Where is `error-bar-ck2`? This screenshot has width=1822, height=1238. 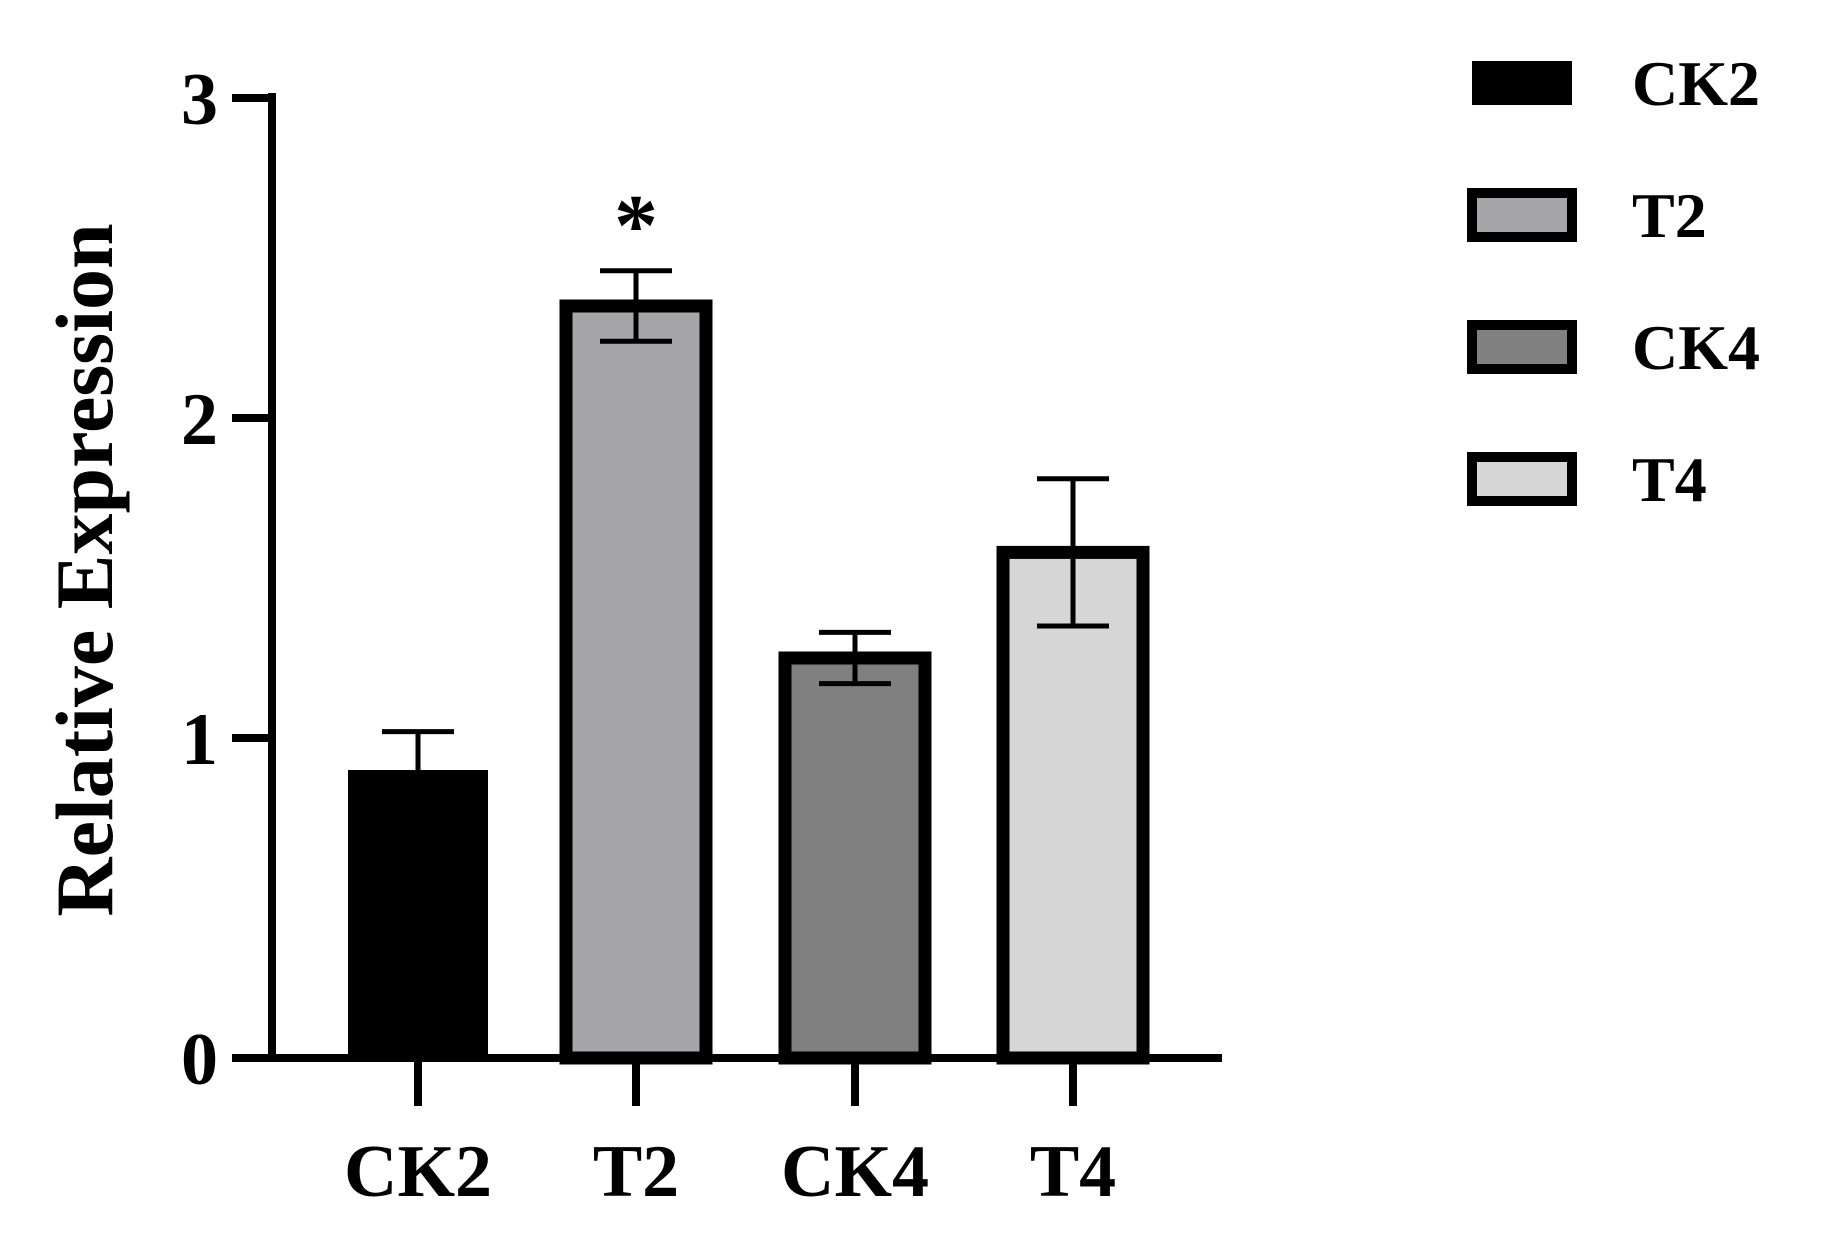
error-bar-ck2 is located at coordinates (418, 770).